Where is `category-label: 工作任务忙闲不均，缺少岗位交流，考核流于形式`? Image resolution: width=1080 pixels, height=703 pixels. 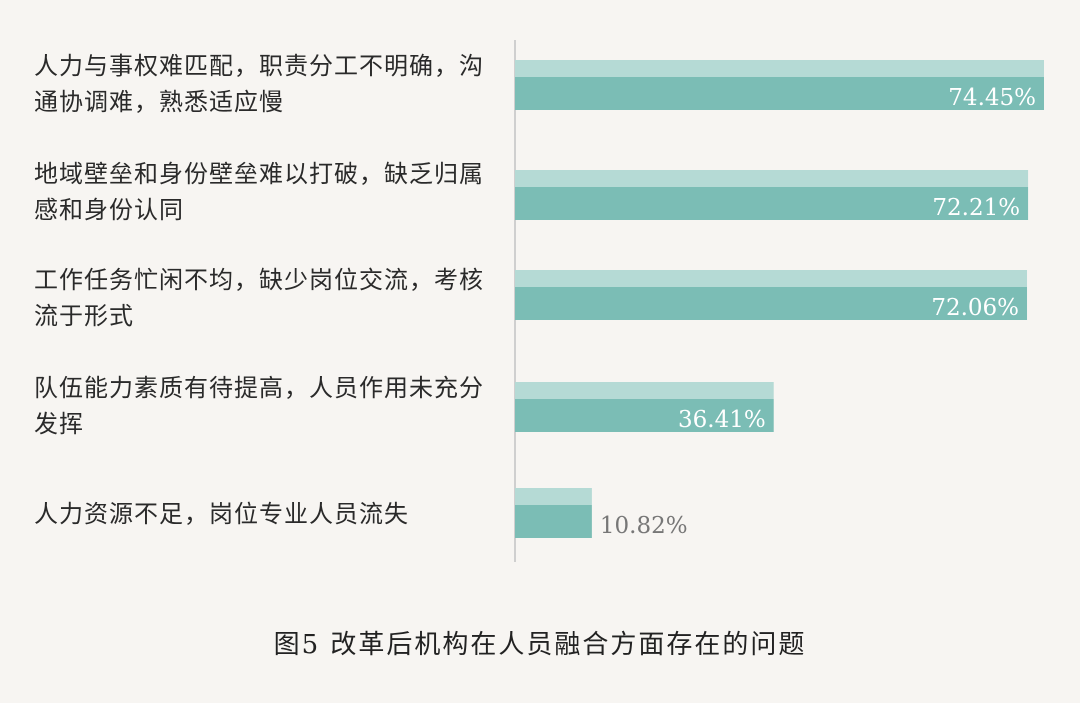
category-label: 工作任务忙闲不均，缺少岗位交流，考核流于形式 is located at coordinates (259, 298).